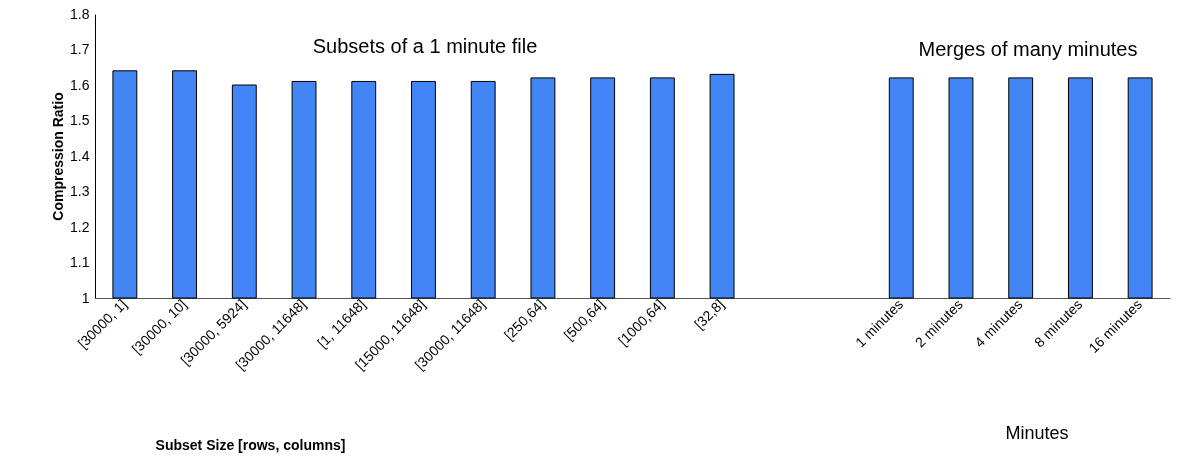 The height and width of the screenshot is (456, 1185). What do you see at coordinates (425, 46) in the screenshot?
I see `annotation: Subsets of a 1 minute file` at bounding box center [425, 46].